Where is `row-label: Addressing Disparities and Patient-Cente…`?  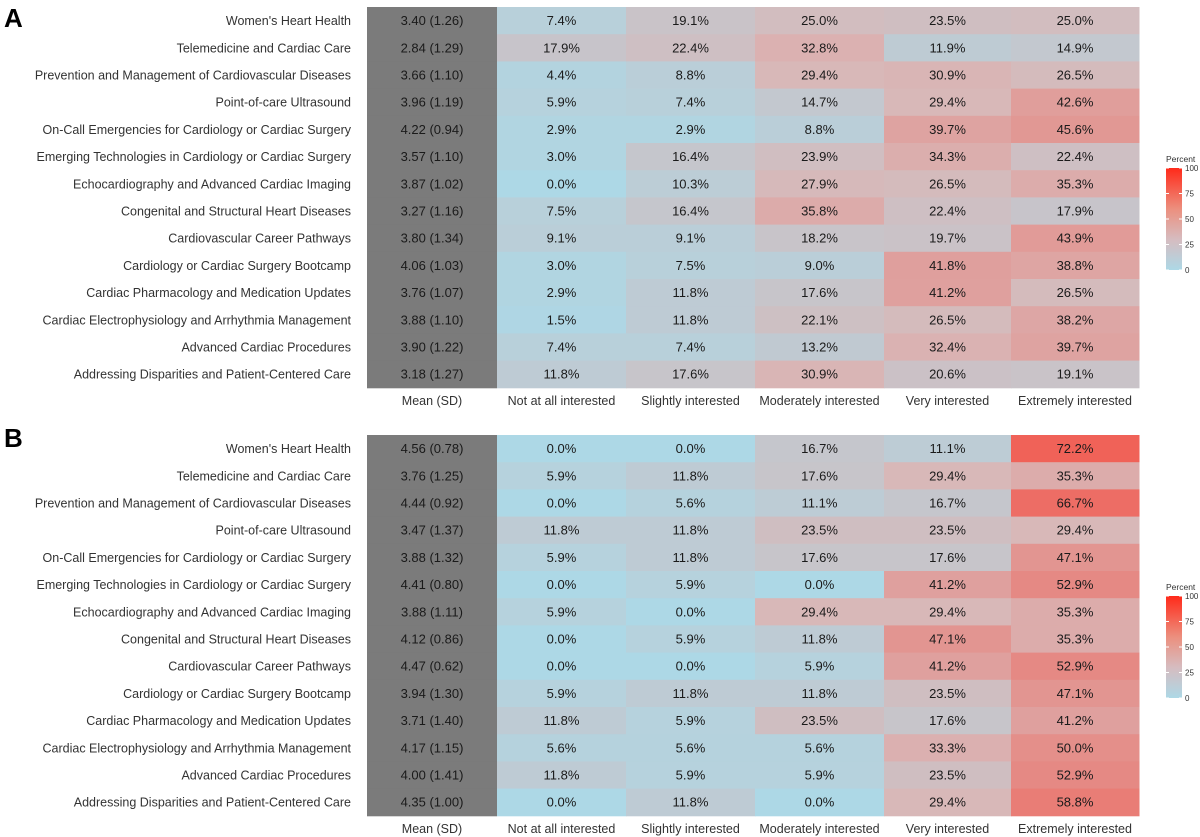 row-label: Addressing Disparities and Patient-Cente… is located at coordinates (212, 375).